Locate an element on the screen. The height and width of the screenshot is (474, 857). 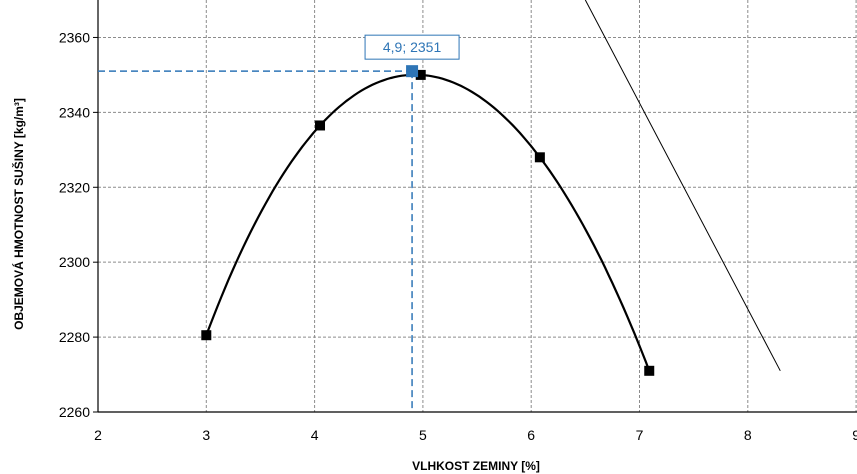
y-tick-label: 2260 is located at coordinates (74, 412).